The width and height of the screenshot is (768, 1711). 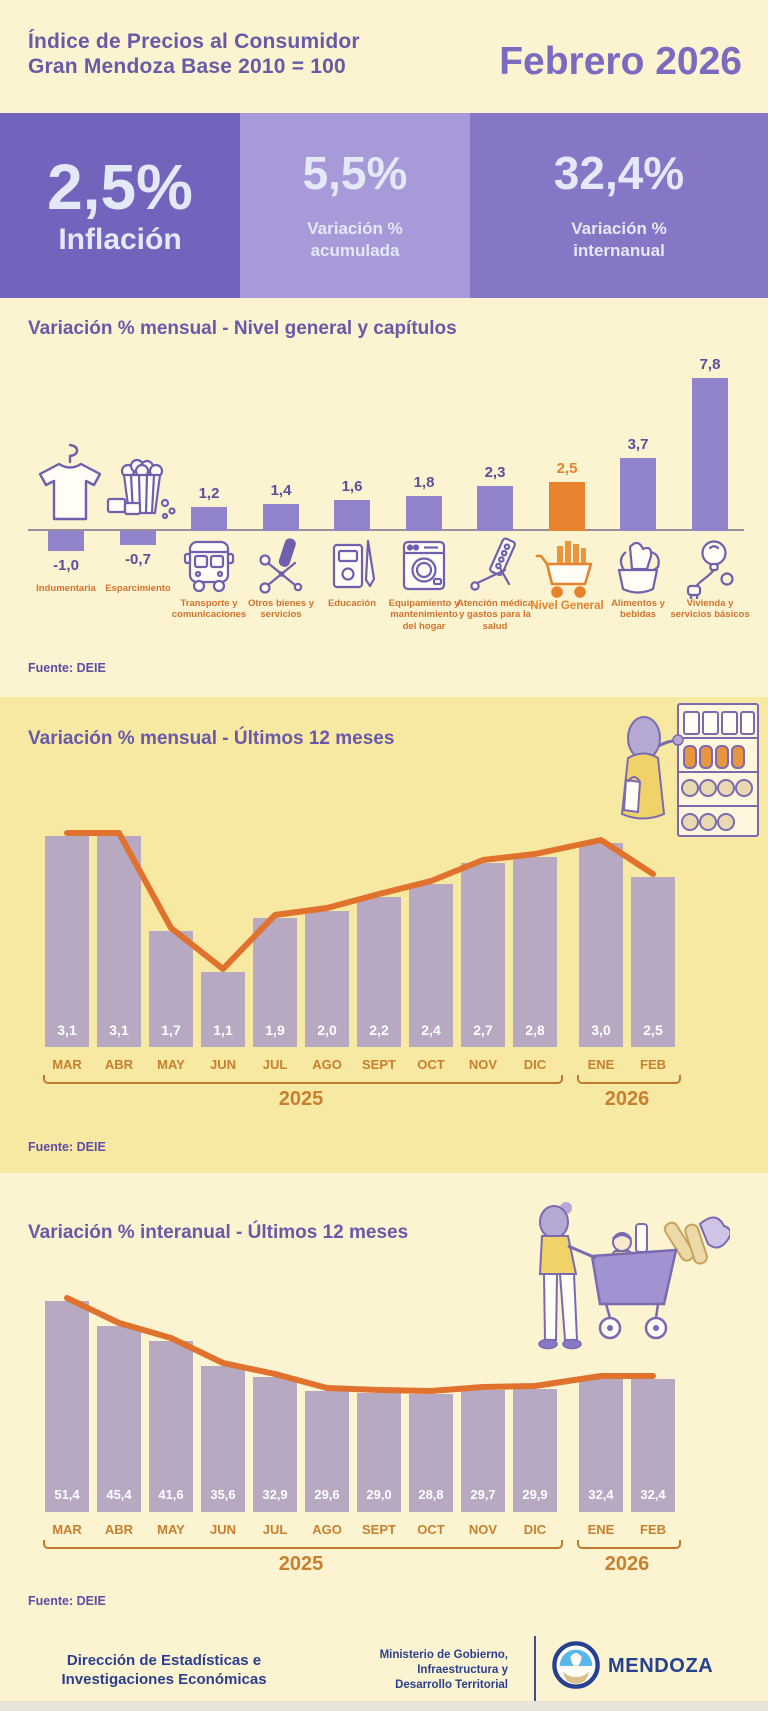 What do you see at coordinates (535, 1064) in the screenshot?
I see `chart2-month-label: DIC` at bounding box center [535, 1064].